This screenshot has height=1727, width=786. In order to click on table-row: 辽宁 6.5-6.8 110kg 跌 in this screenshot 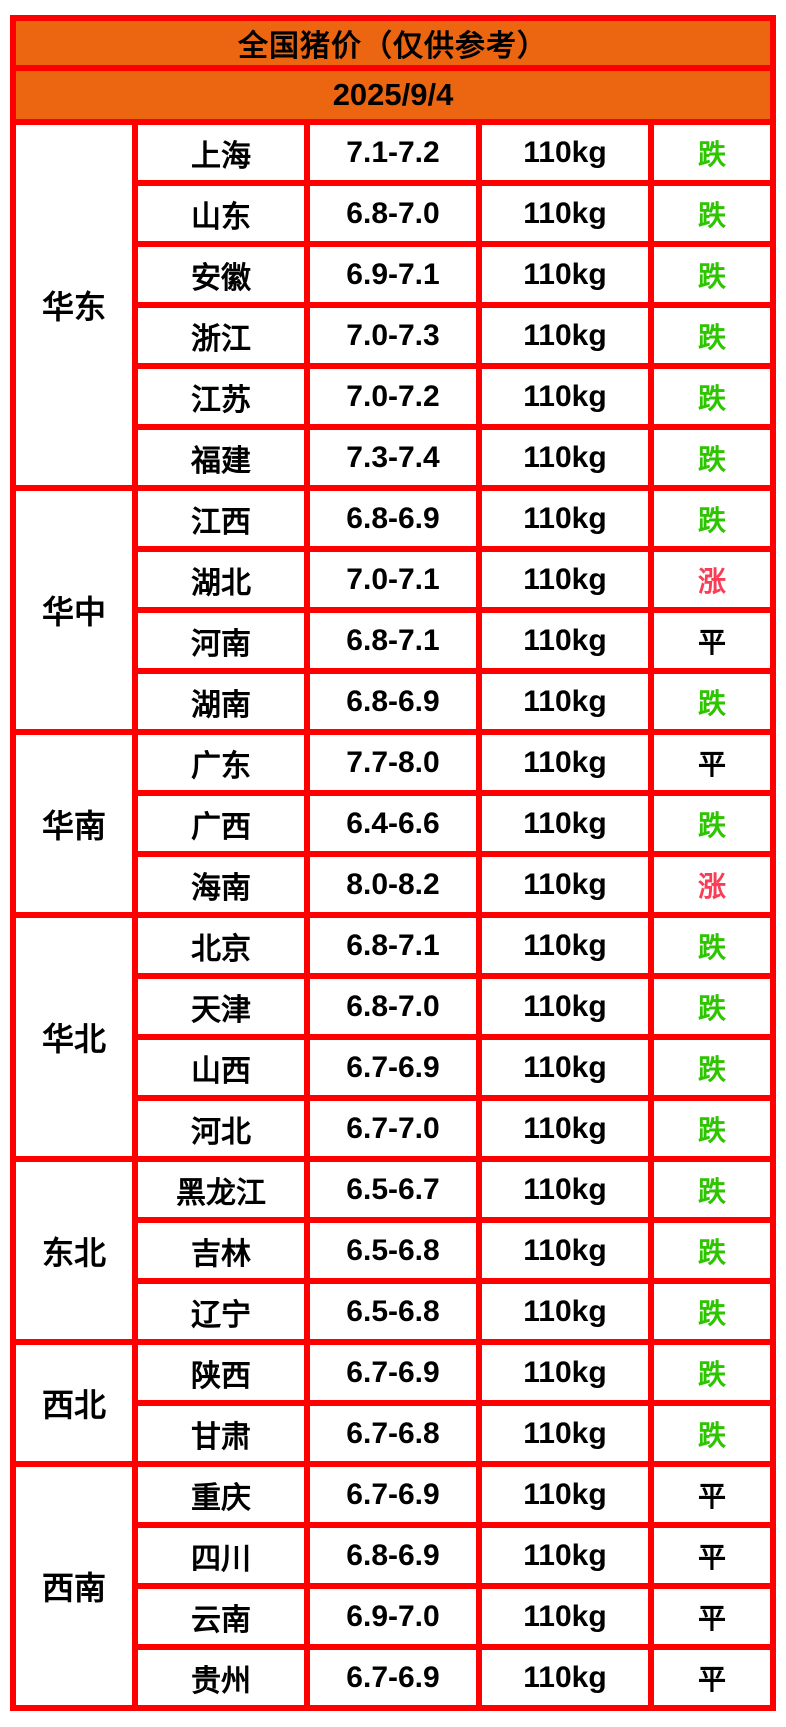, I will do `click(395, 1311)`.